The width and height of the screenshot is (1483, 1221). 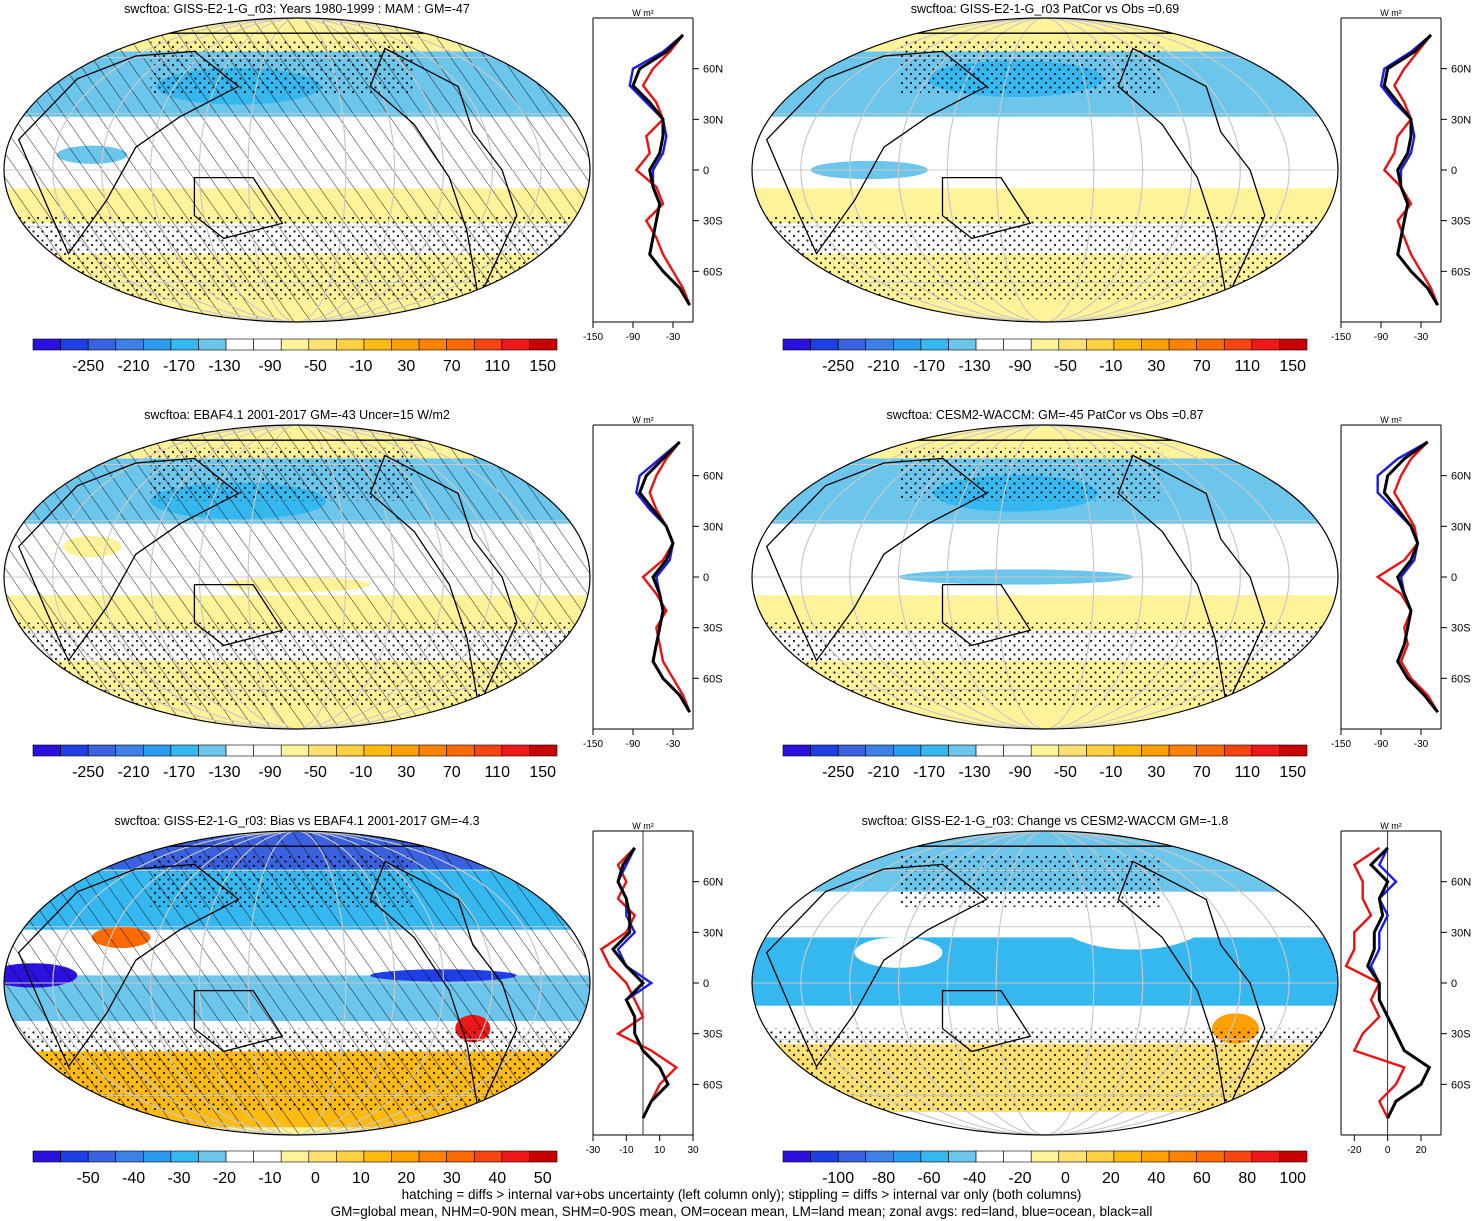 What do you see at coordinates (974, 772) in the screenshot?
I see `colorbar-label: -130` at bounding box center [974, 772].